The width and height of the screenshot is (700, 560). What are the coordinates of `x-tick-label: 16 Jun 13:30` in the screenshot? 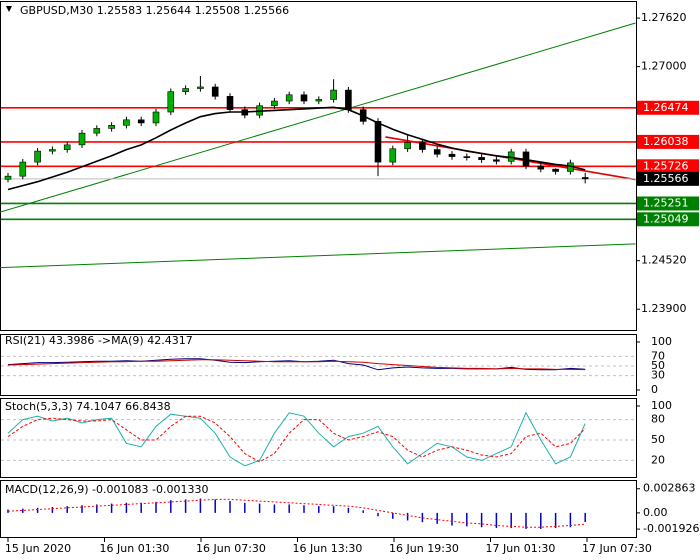 It's located at (328, 548).